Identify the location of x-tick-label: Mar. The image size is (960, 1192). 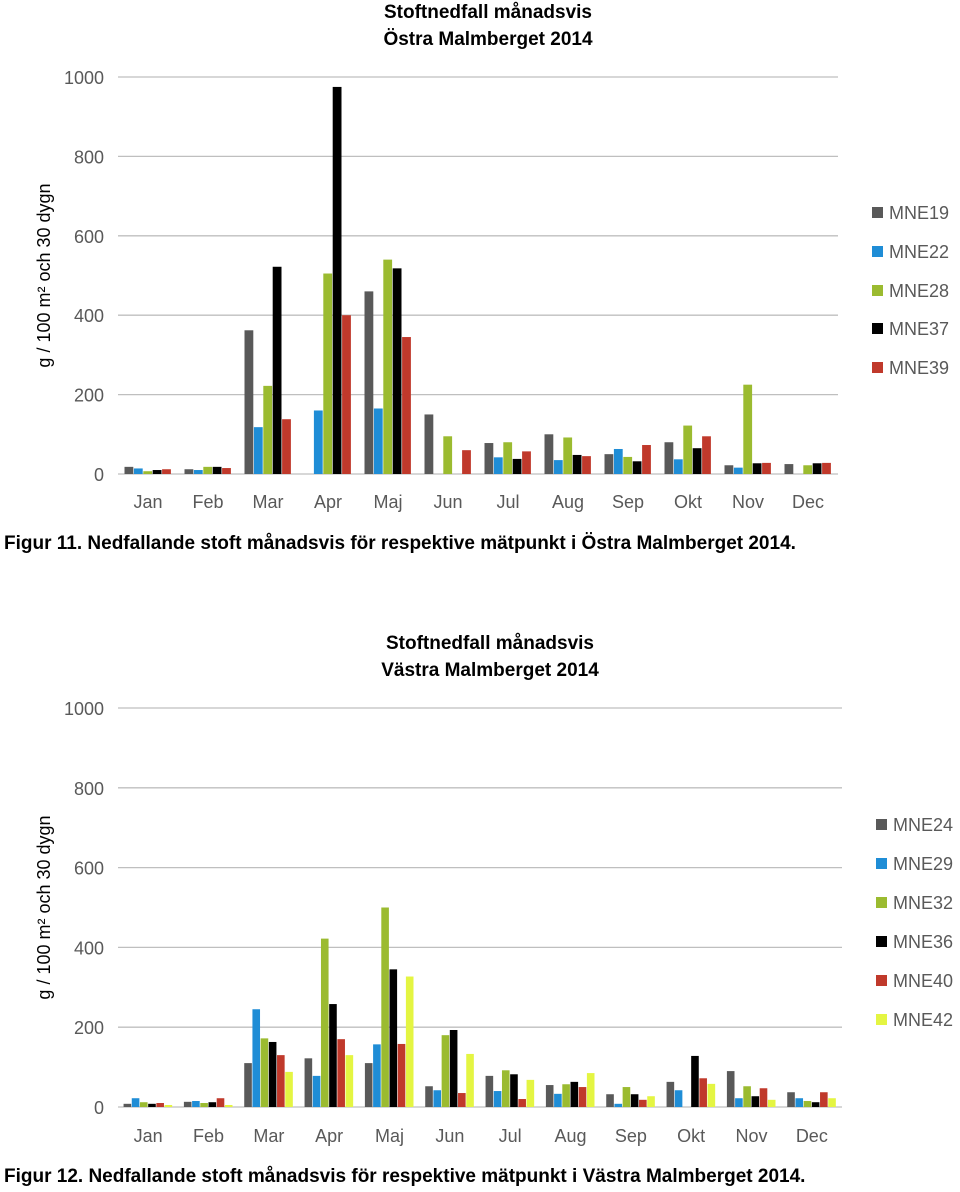
(268, 1136).